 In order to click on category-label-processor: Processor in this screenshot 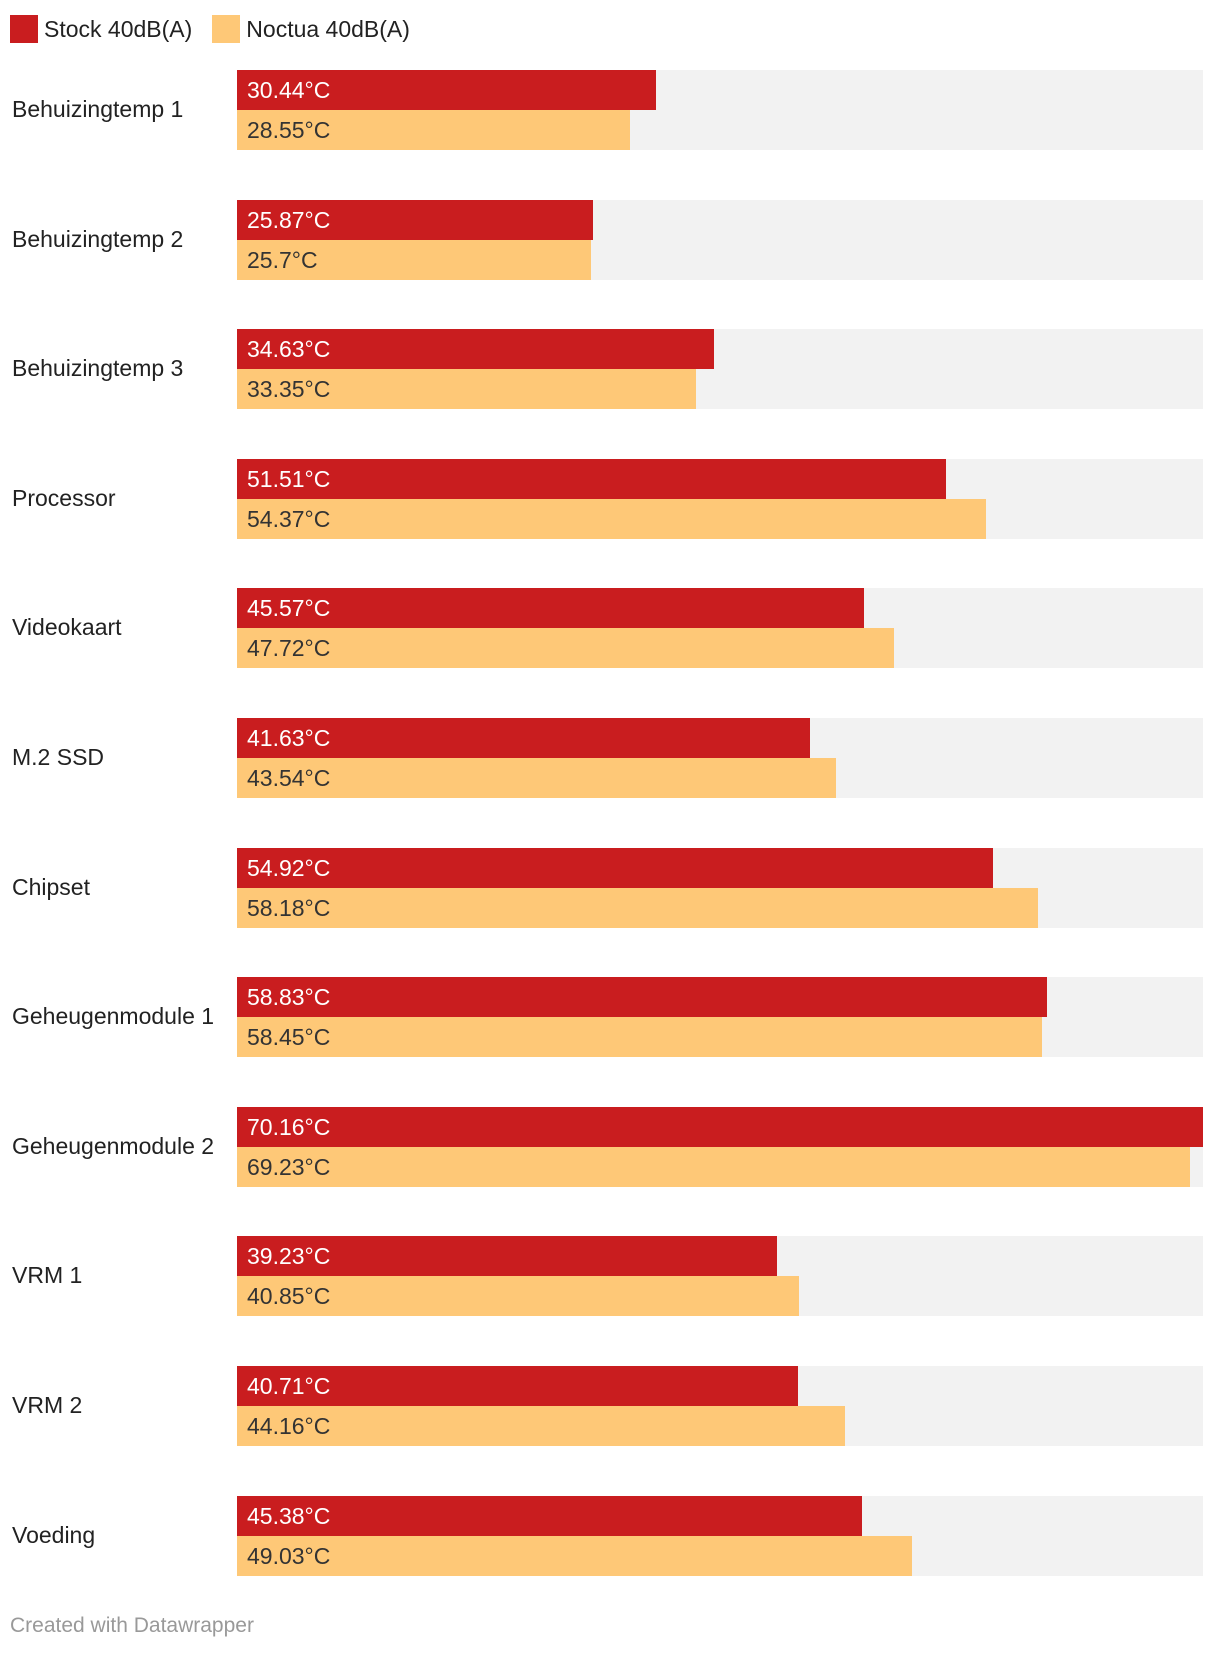, I will do `click(64, 498)`.